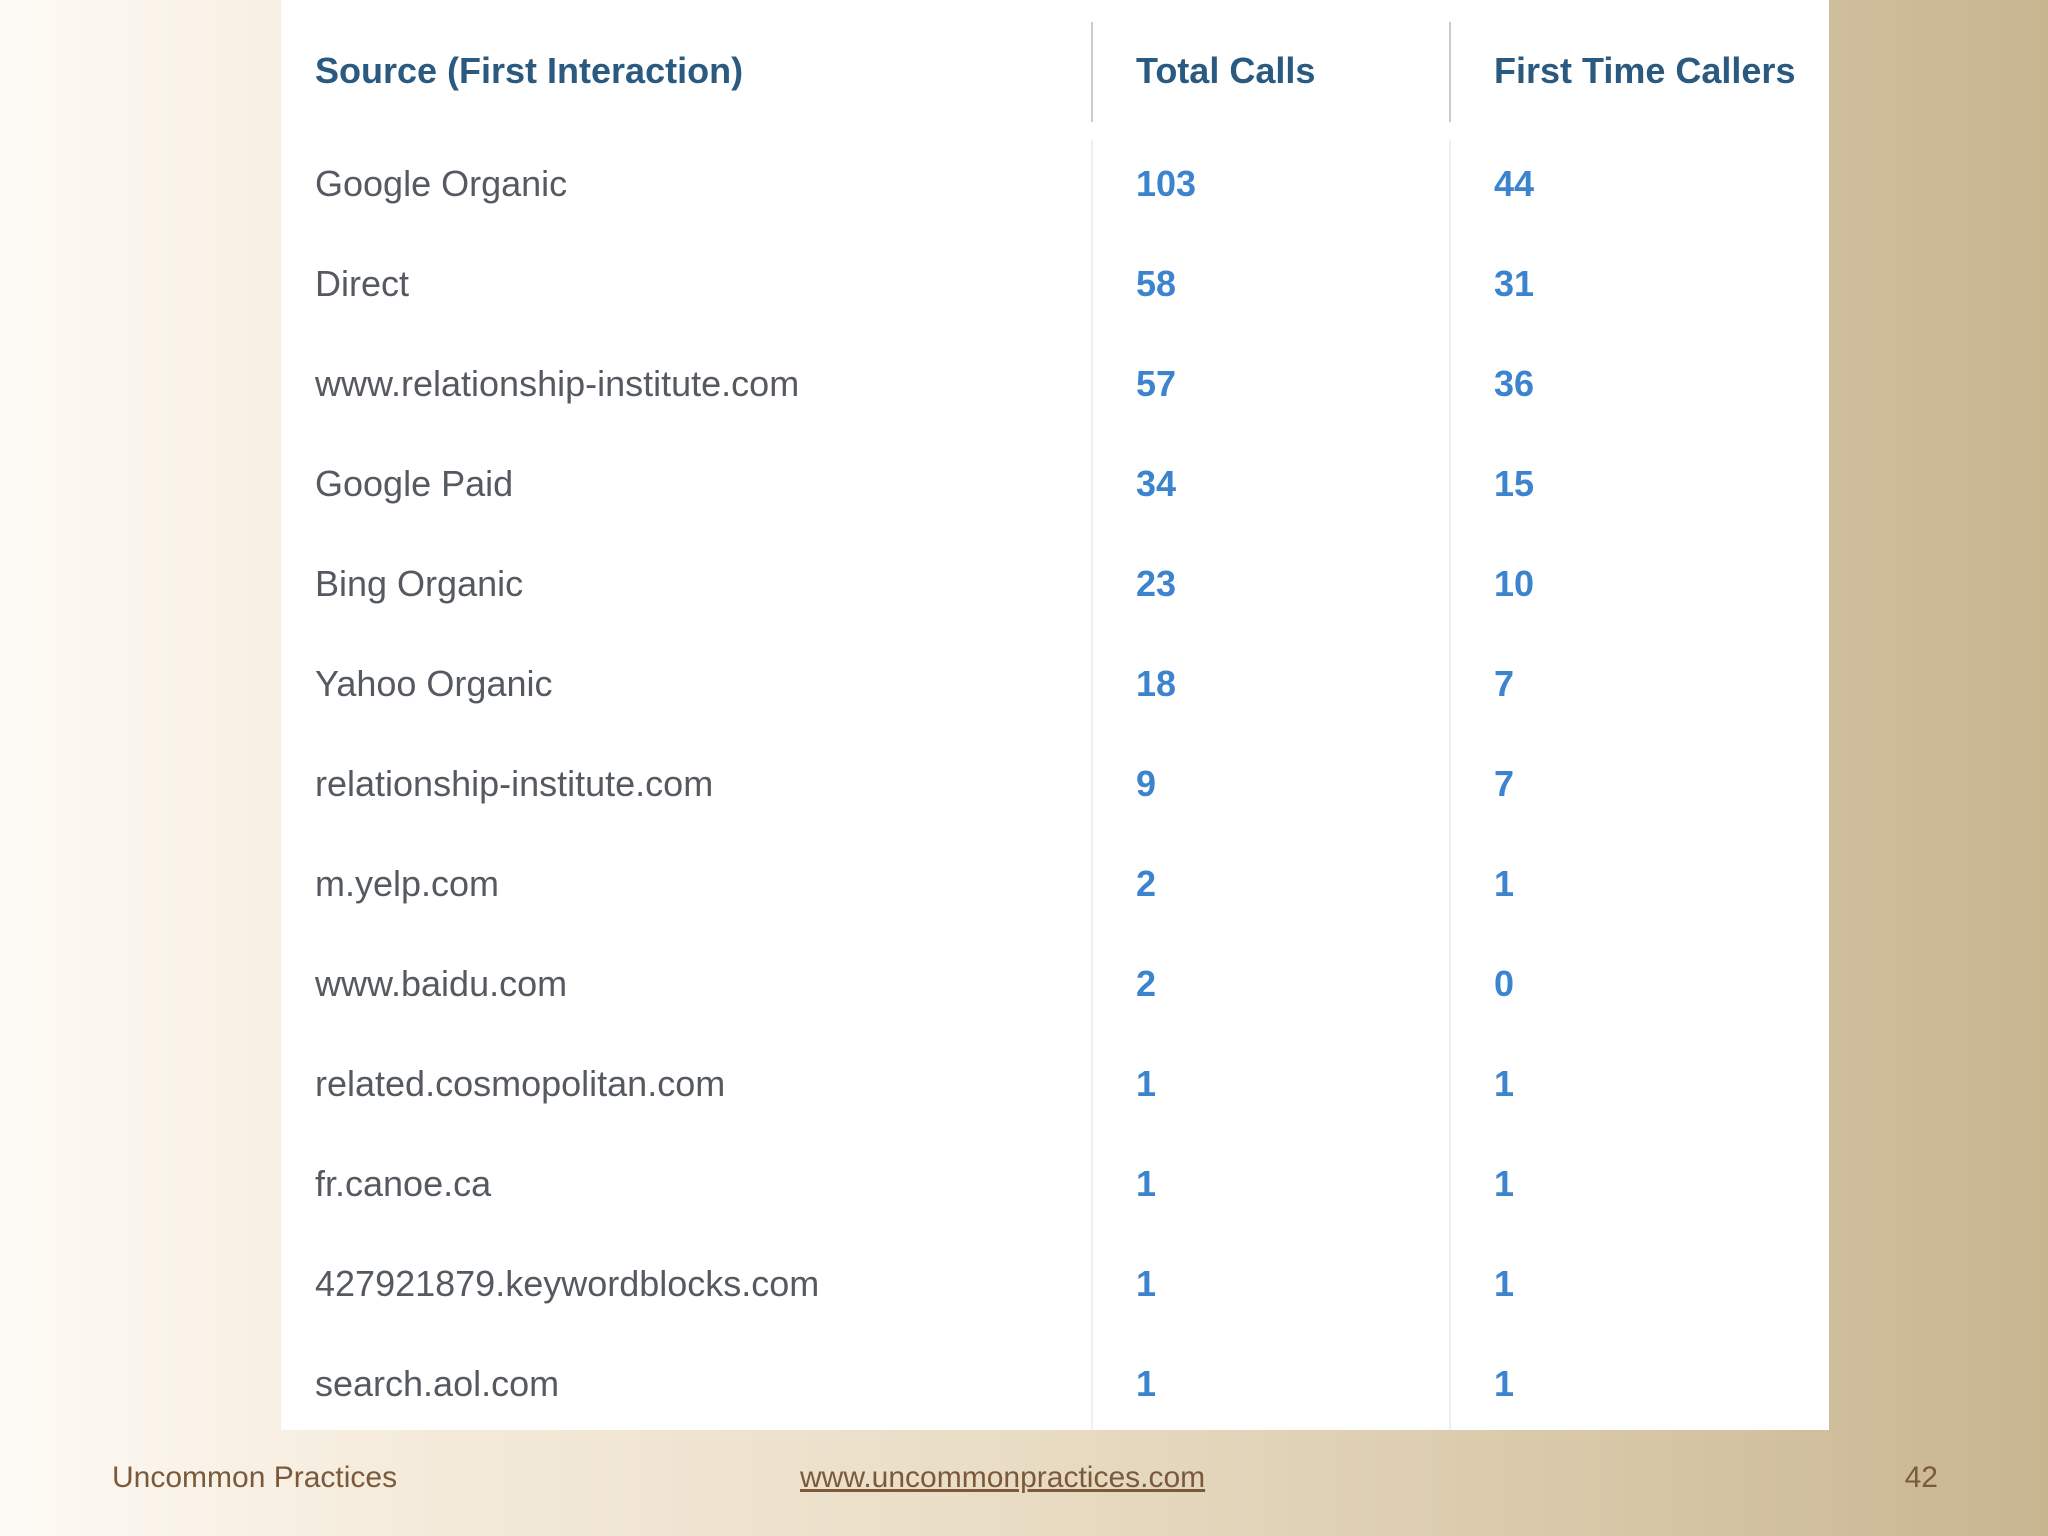 Image resolution: width=2048 pixels, height=1536 pixels. I want to click on source-cell: Direct, so click(362, 283).